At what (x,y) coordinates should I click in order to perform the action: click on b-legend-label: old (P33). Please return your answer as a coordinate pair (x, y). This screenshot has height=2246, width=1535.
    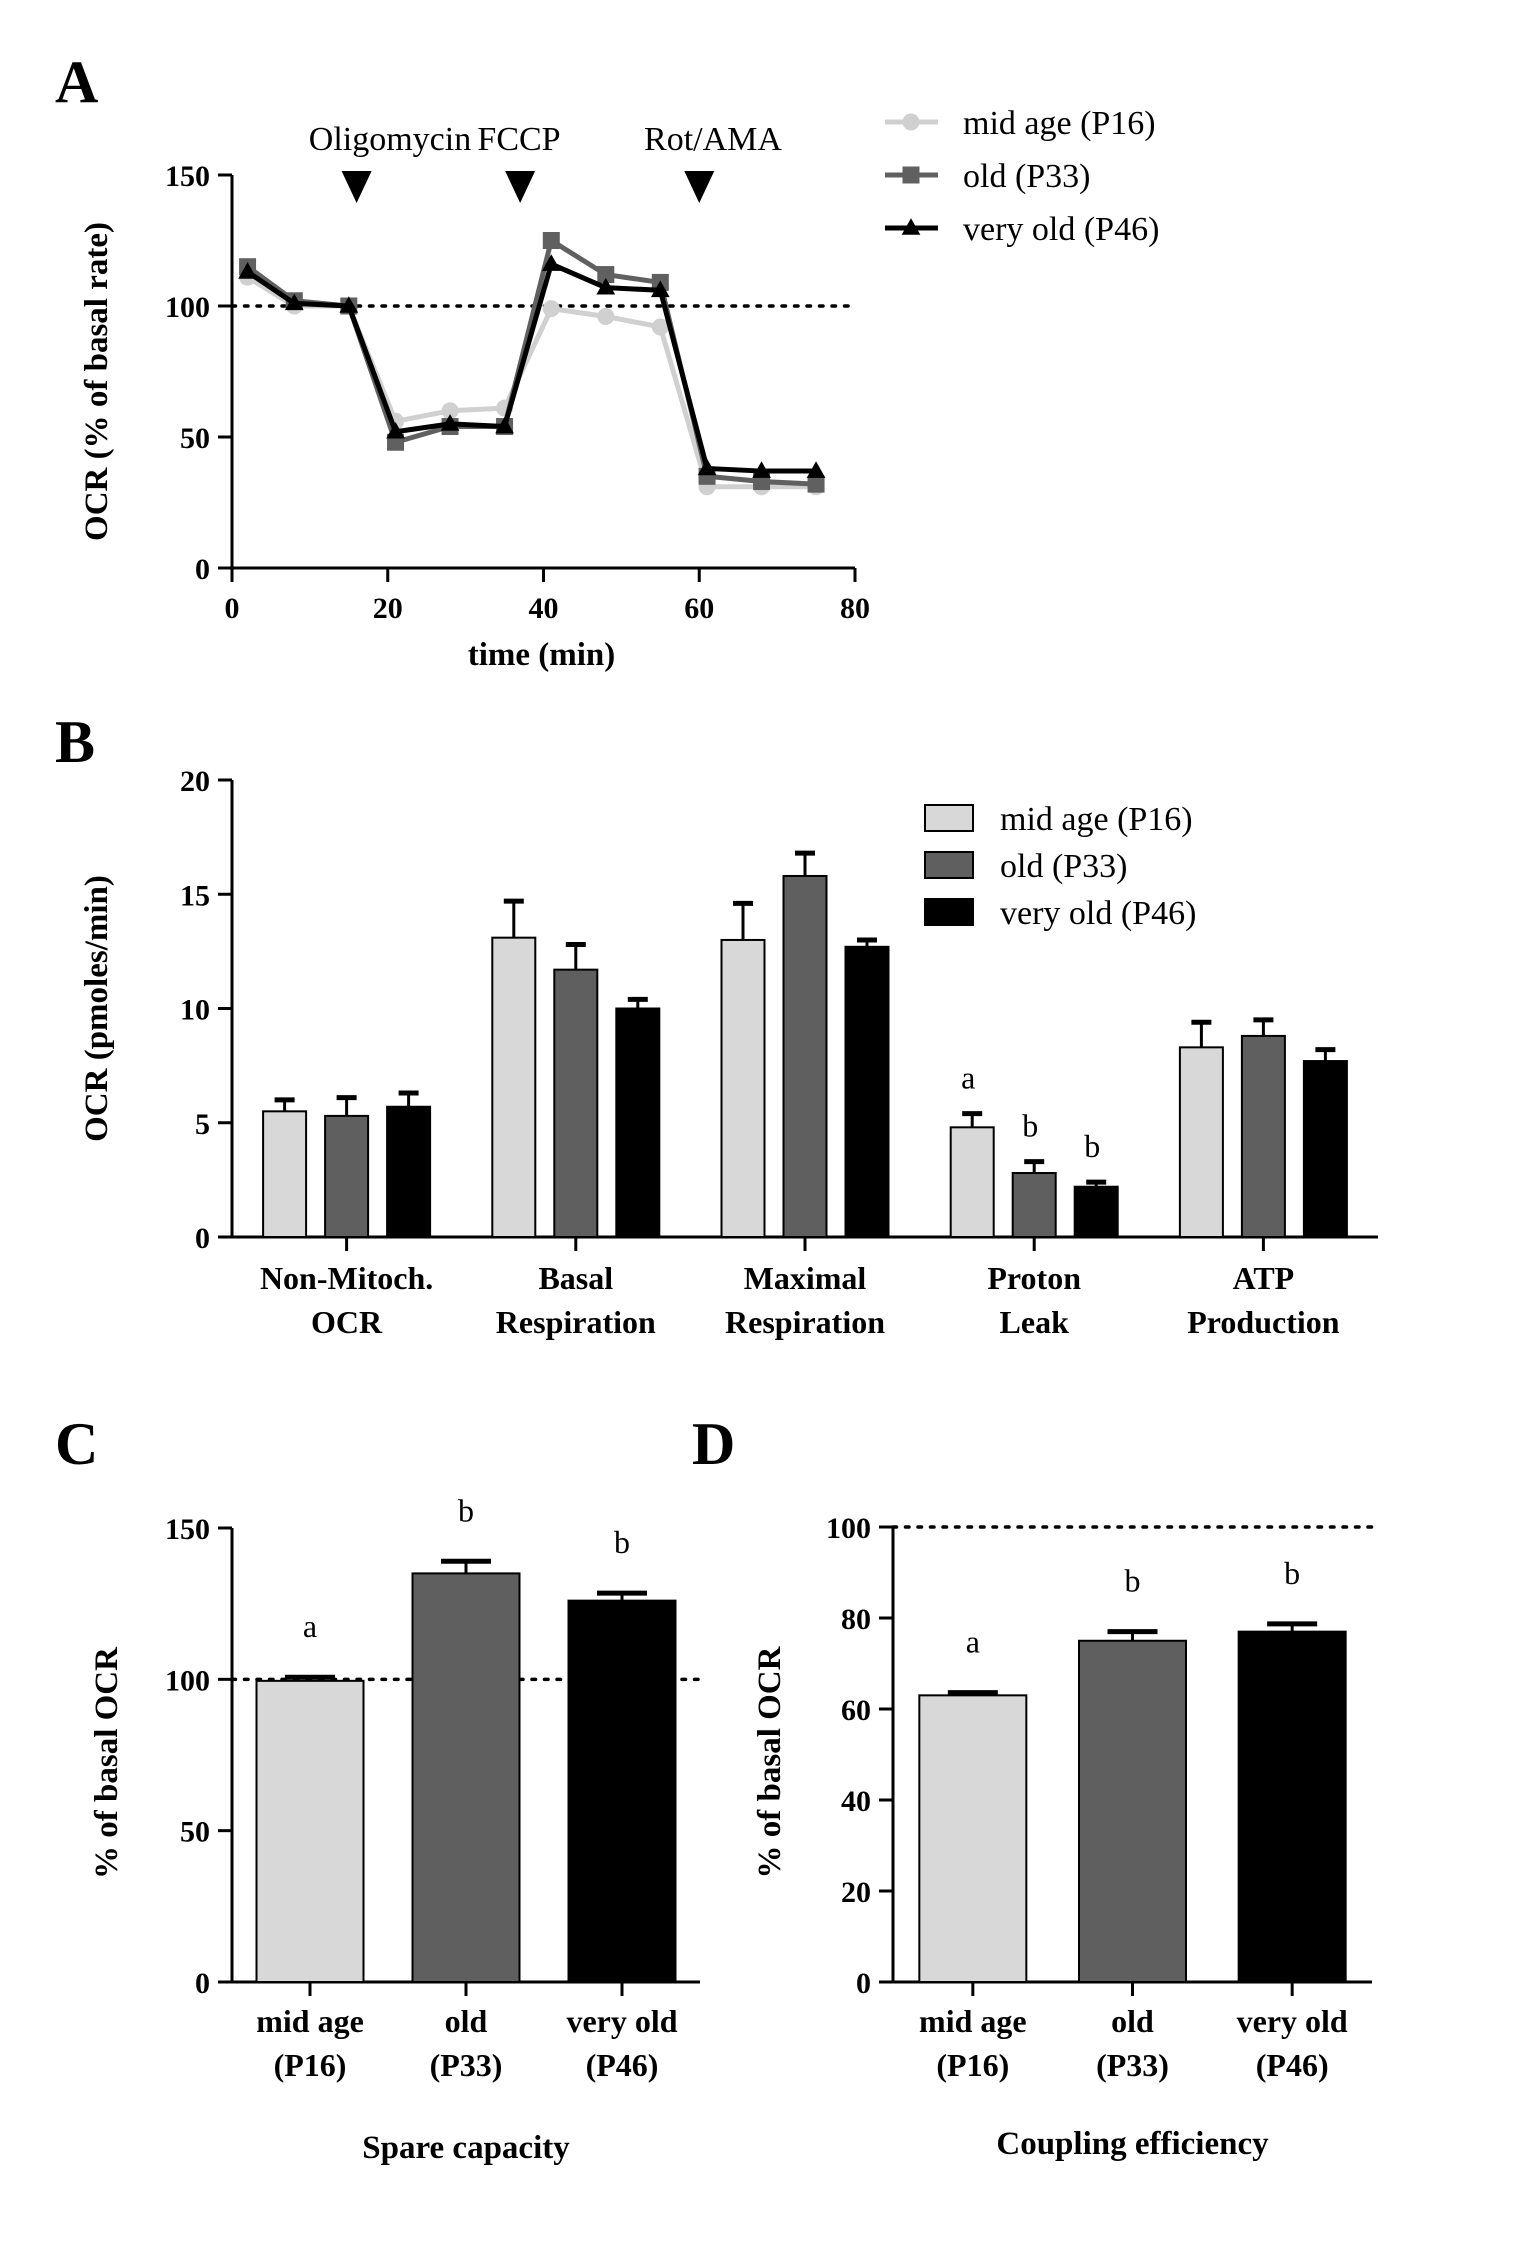
    Looking at the image, I should click on (1064, 866).